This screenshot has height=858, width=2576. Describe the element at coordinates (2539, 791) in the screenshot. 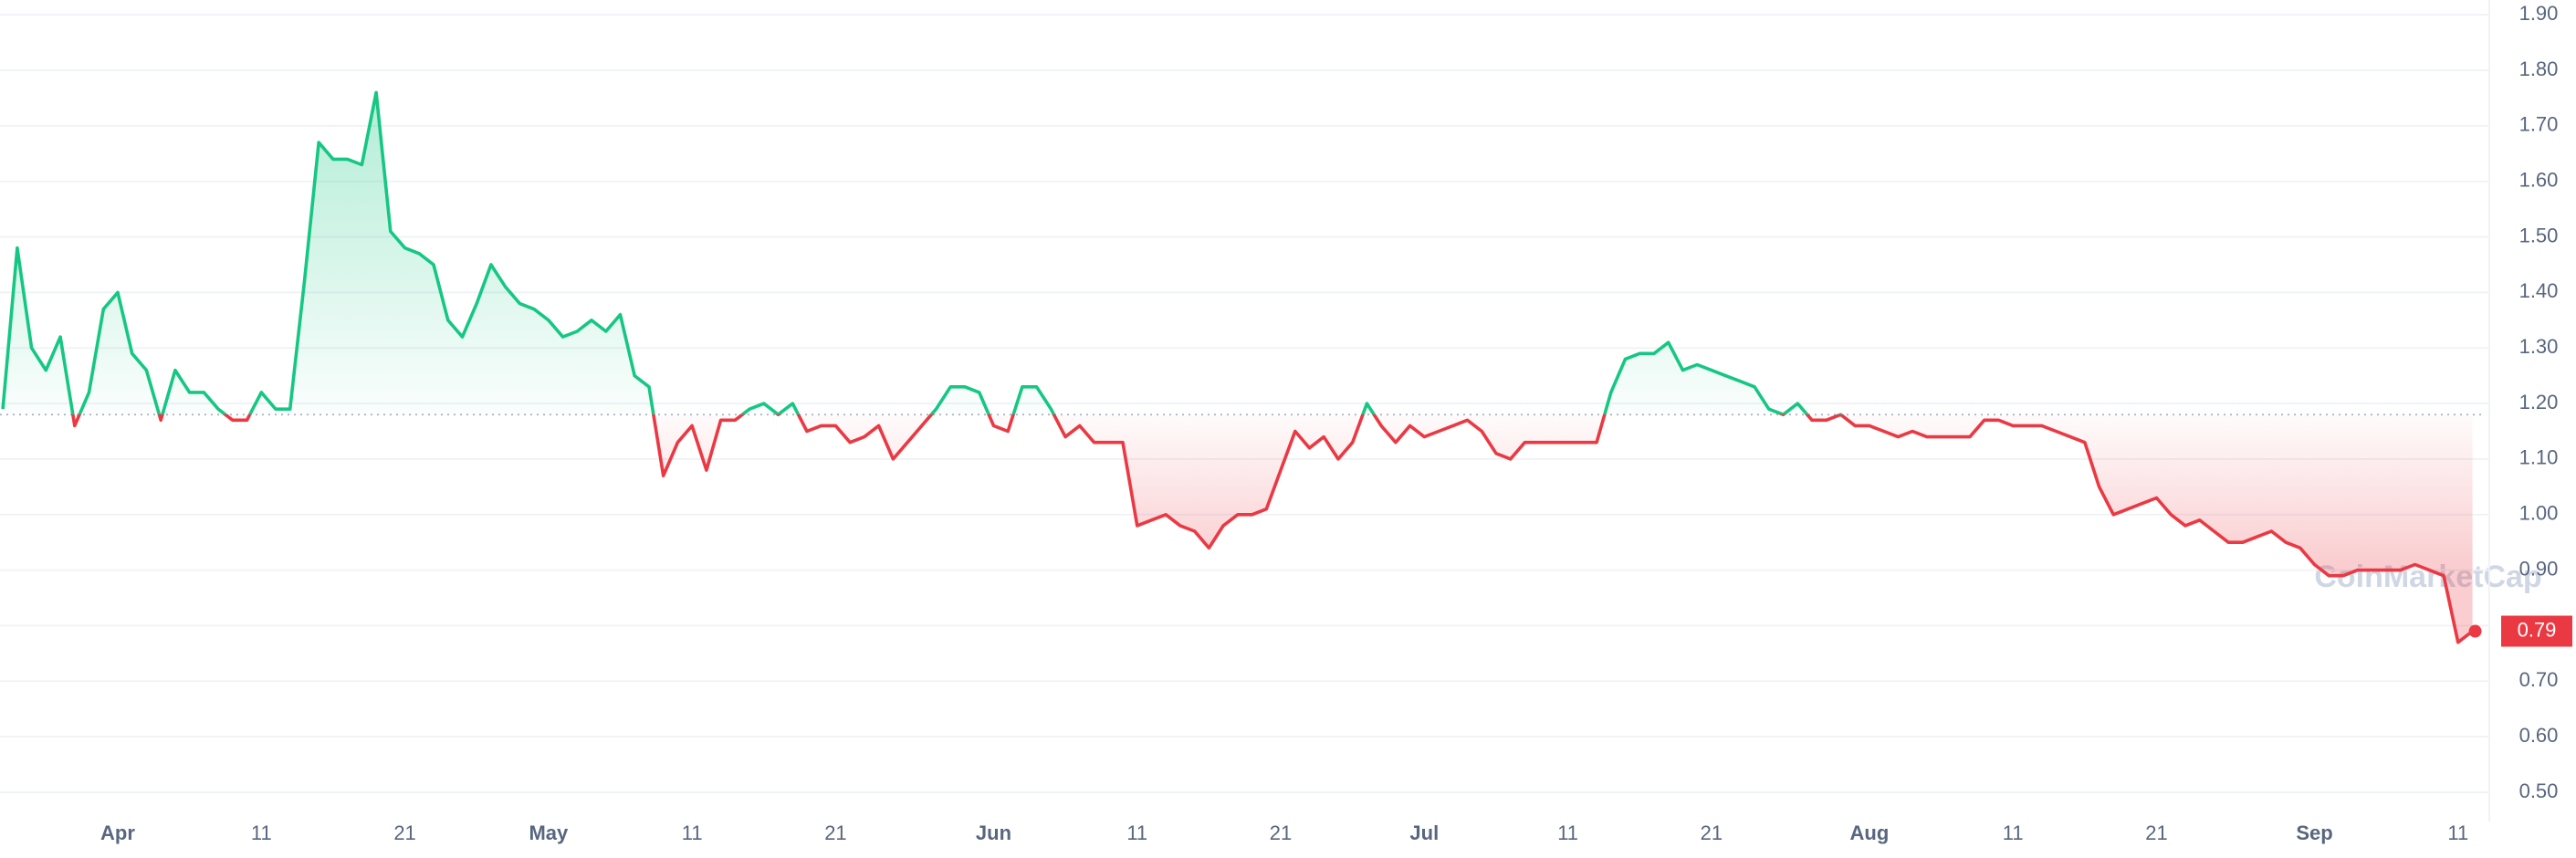

I see `y-tick-label: 0.50` at that location.